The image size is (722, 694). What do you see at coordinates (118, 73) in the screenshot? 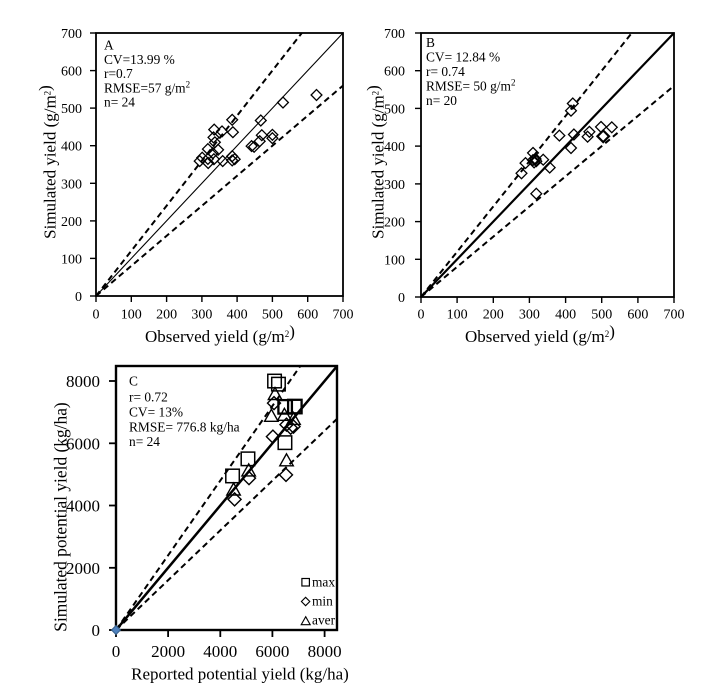
I see `svg-text: r=0.7` at bounding box center [118, 73].